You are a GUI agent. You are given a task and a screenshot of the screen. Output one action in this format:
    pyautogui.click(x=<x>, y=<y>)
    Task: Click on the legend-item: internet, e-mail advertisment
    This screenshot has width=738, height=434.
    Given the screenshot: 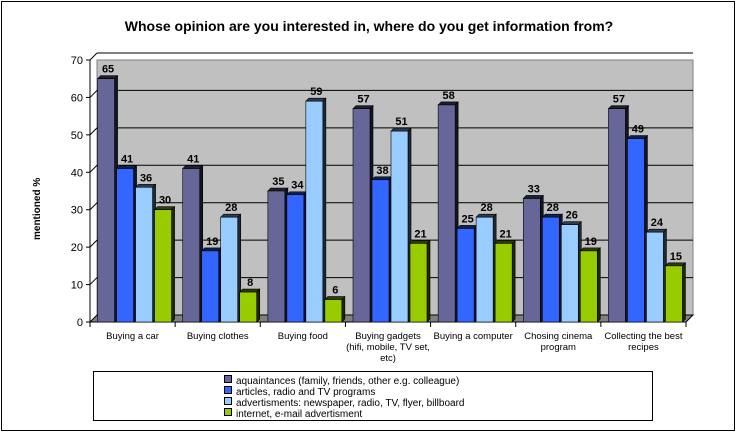 What is the action you would take?
    pyautogui.click(x=293, y=414)
    